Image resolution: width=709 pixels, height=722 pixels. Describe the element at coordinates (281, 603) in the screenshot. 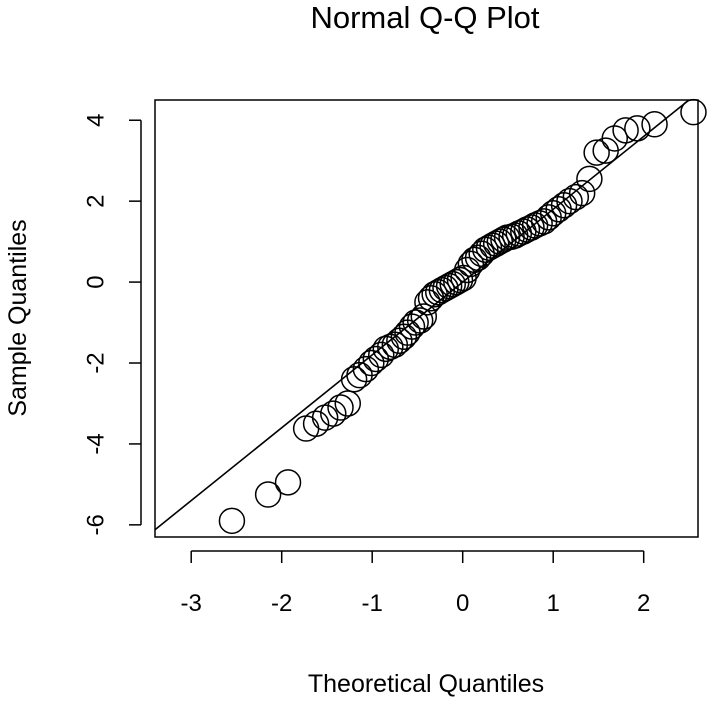

I see `x-tick-label: -2` at that location.